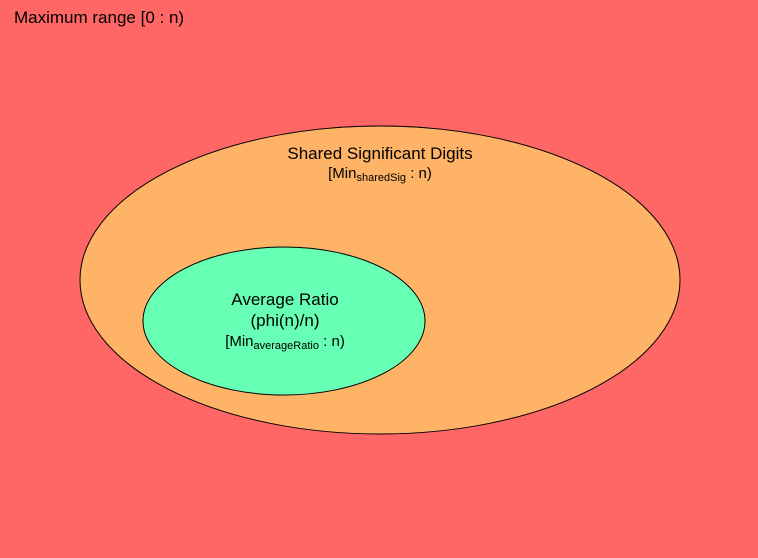 Image resolution: width=758 pixels, height=558 pixels. What do you see at coordinates (342, 173) in the screenshot?
I see `shared-sig-range-prefix: [Min` at bounding box center [342, 173].